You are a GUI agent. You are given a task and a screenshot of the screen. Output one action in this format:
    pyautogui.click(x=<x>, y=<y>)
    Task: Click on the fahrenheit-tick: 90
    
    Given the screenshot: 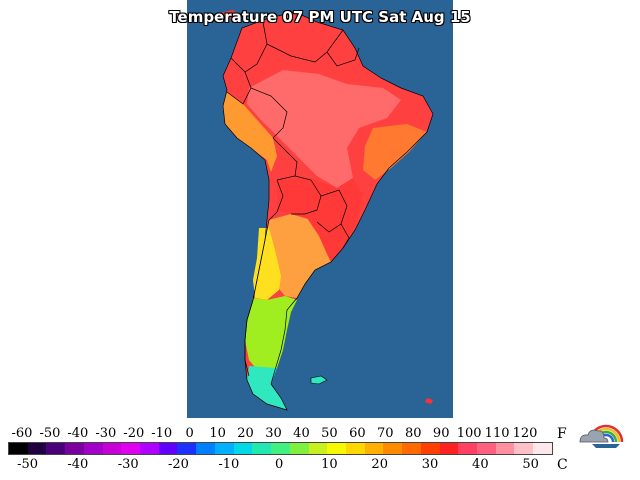 What is the action you would take?
    pyautogui.click(x=441, y=433)
    